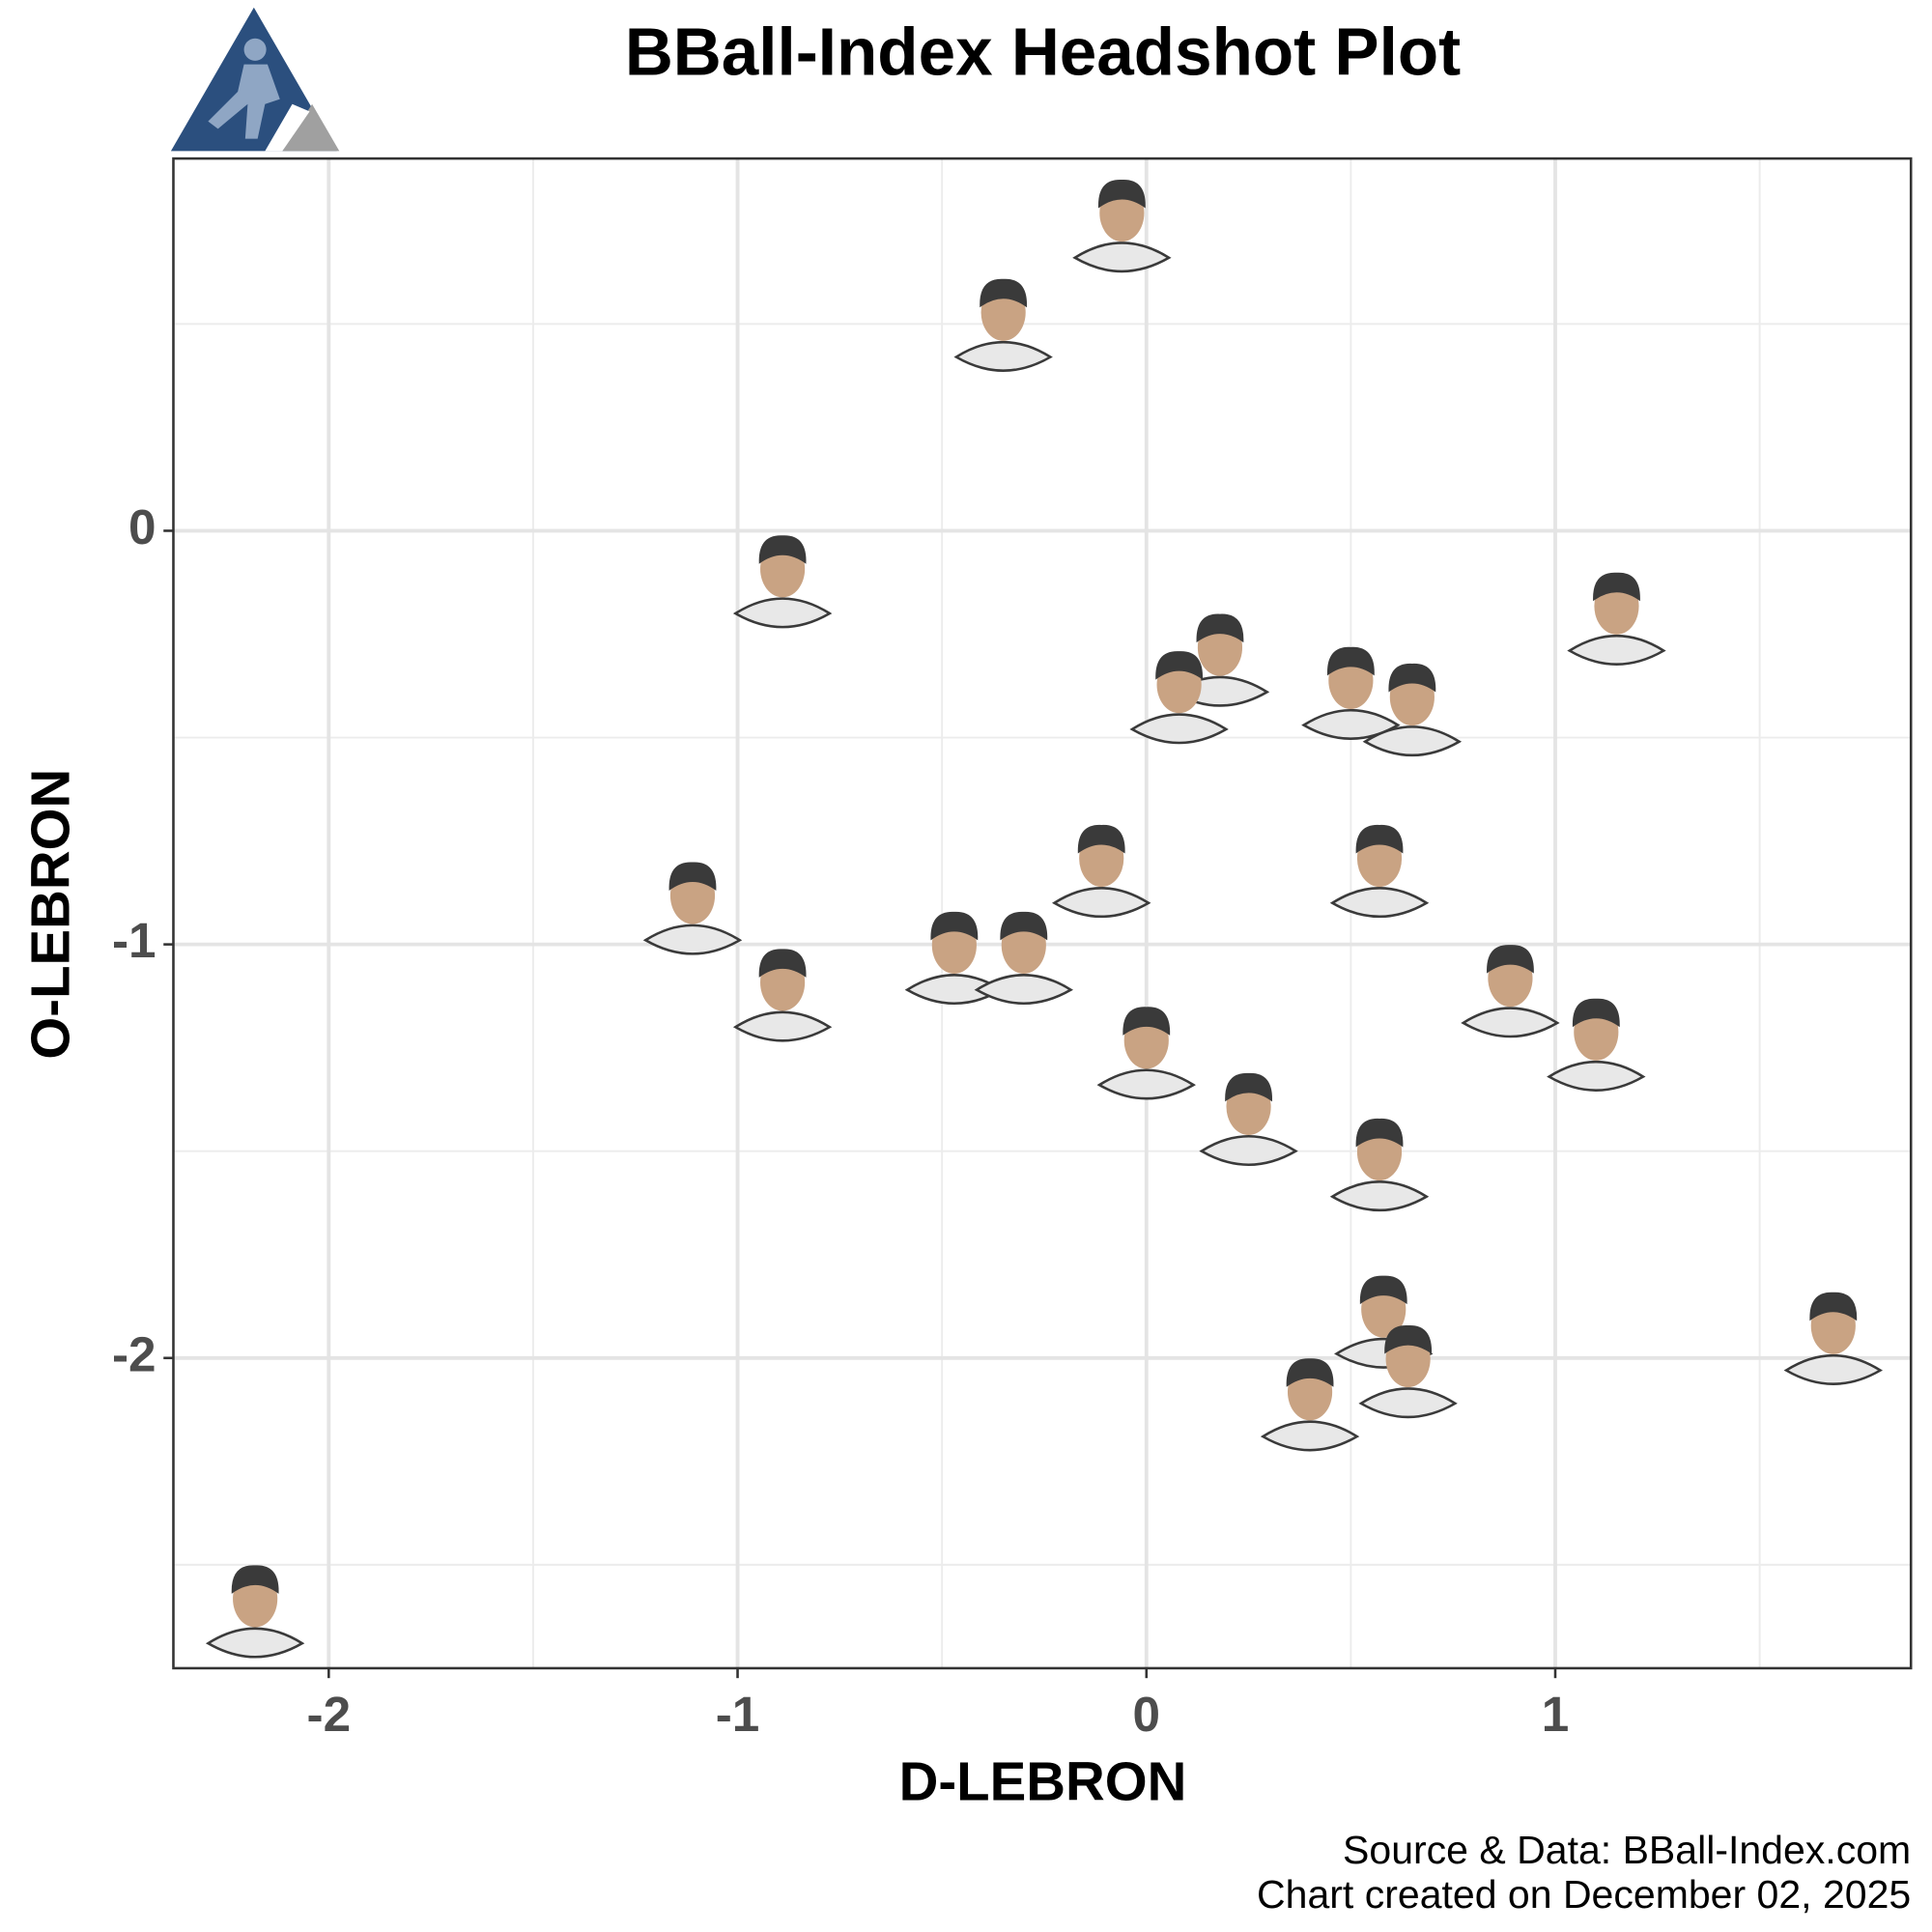  I want to click on created-note: Chart created on December 02, 2025, so click(1584, 1894).